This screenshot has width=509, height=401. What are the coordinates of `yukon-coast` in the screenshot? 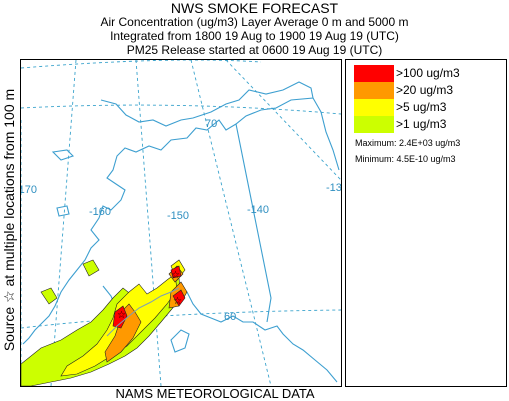 It's located at (326, 134).